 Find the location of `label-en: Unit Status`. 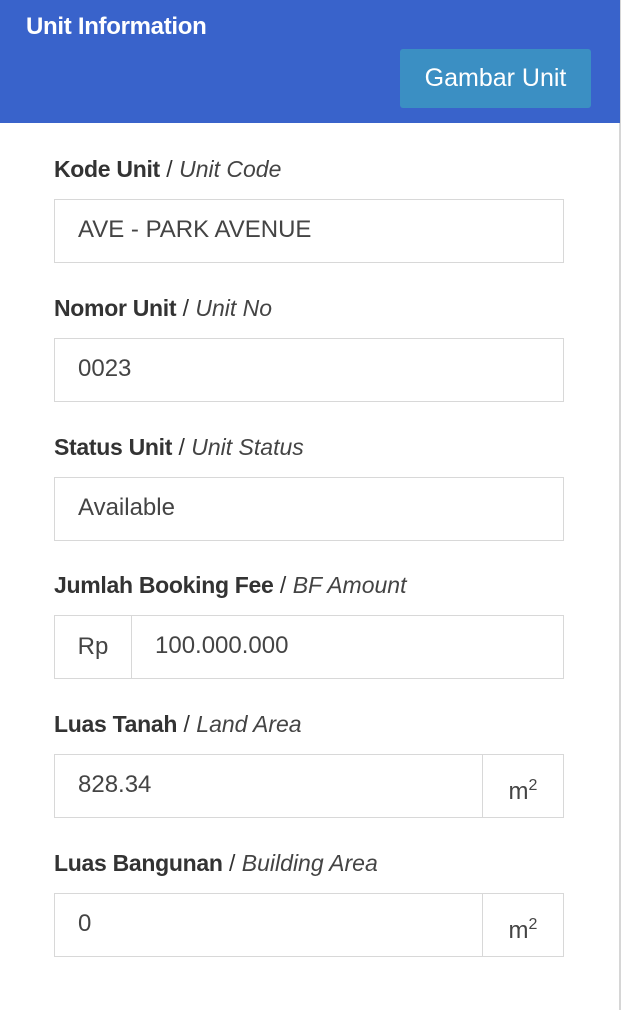

label-en: Unit Status is located at coordinates (247, 447).